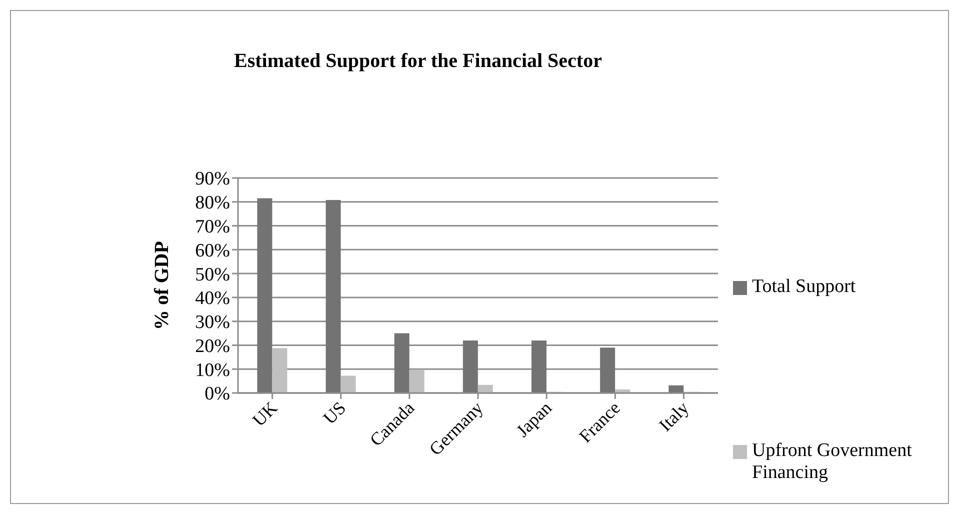 The width and height of the screenshot is (968, 529). Describe the element at coordinates (212, 370) in the screenshot. I see `y-tick-label: 10%` at that location.